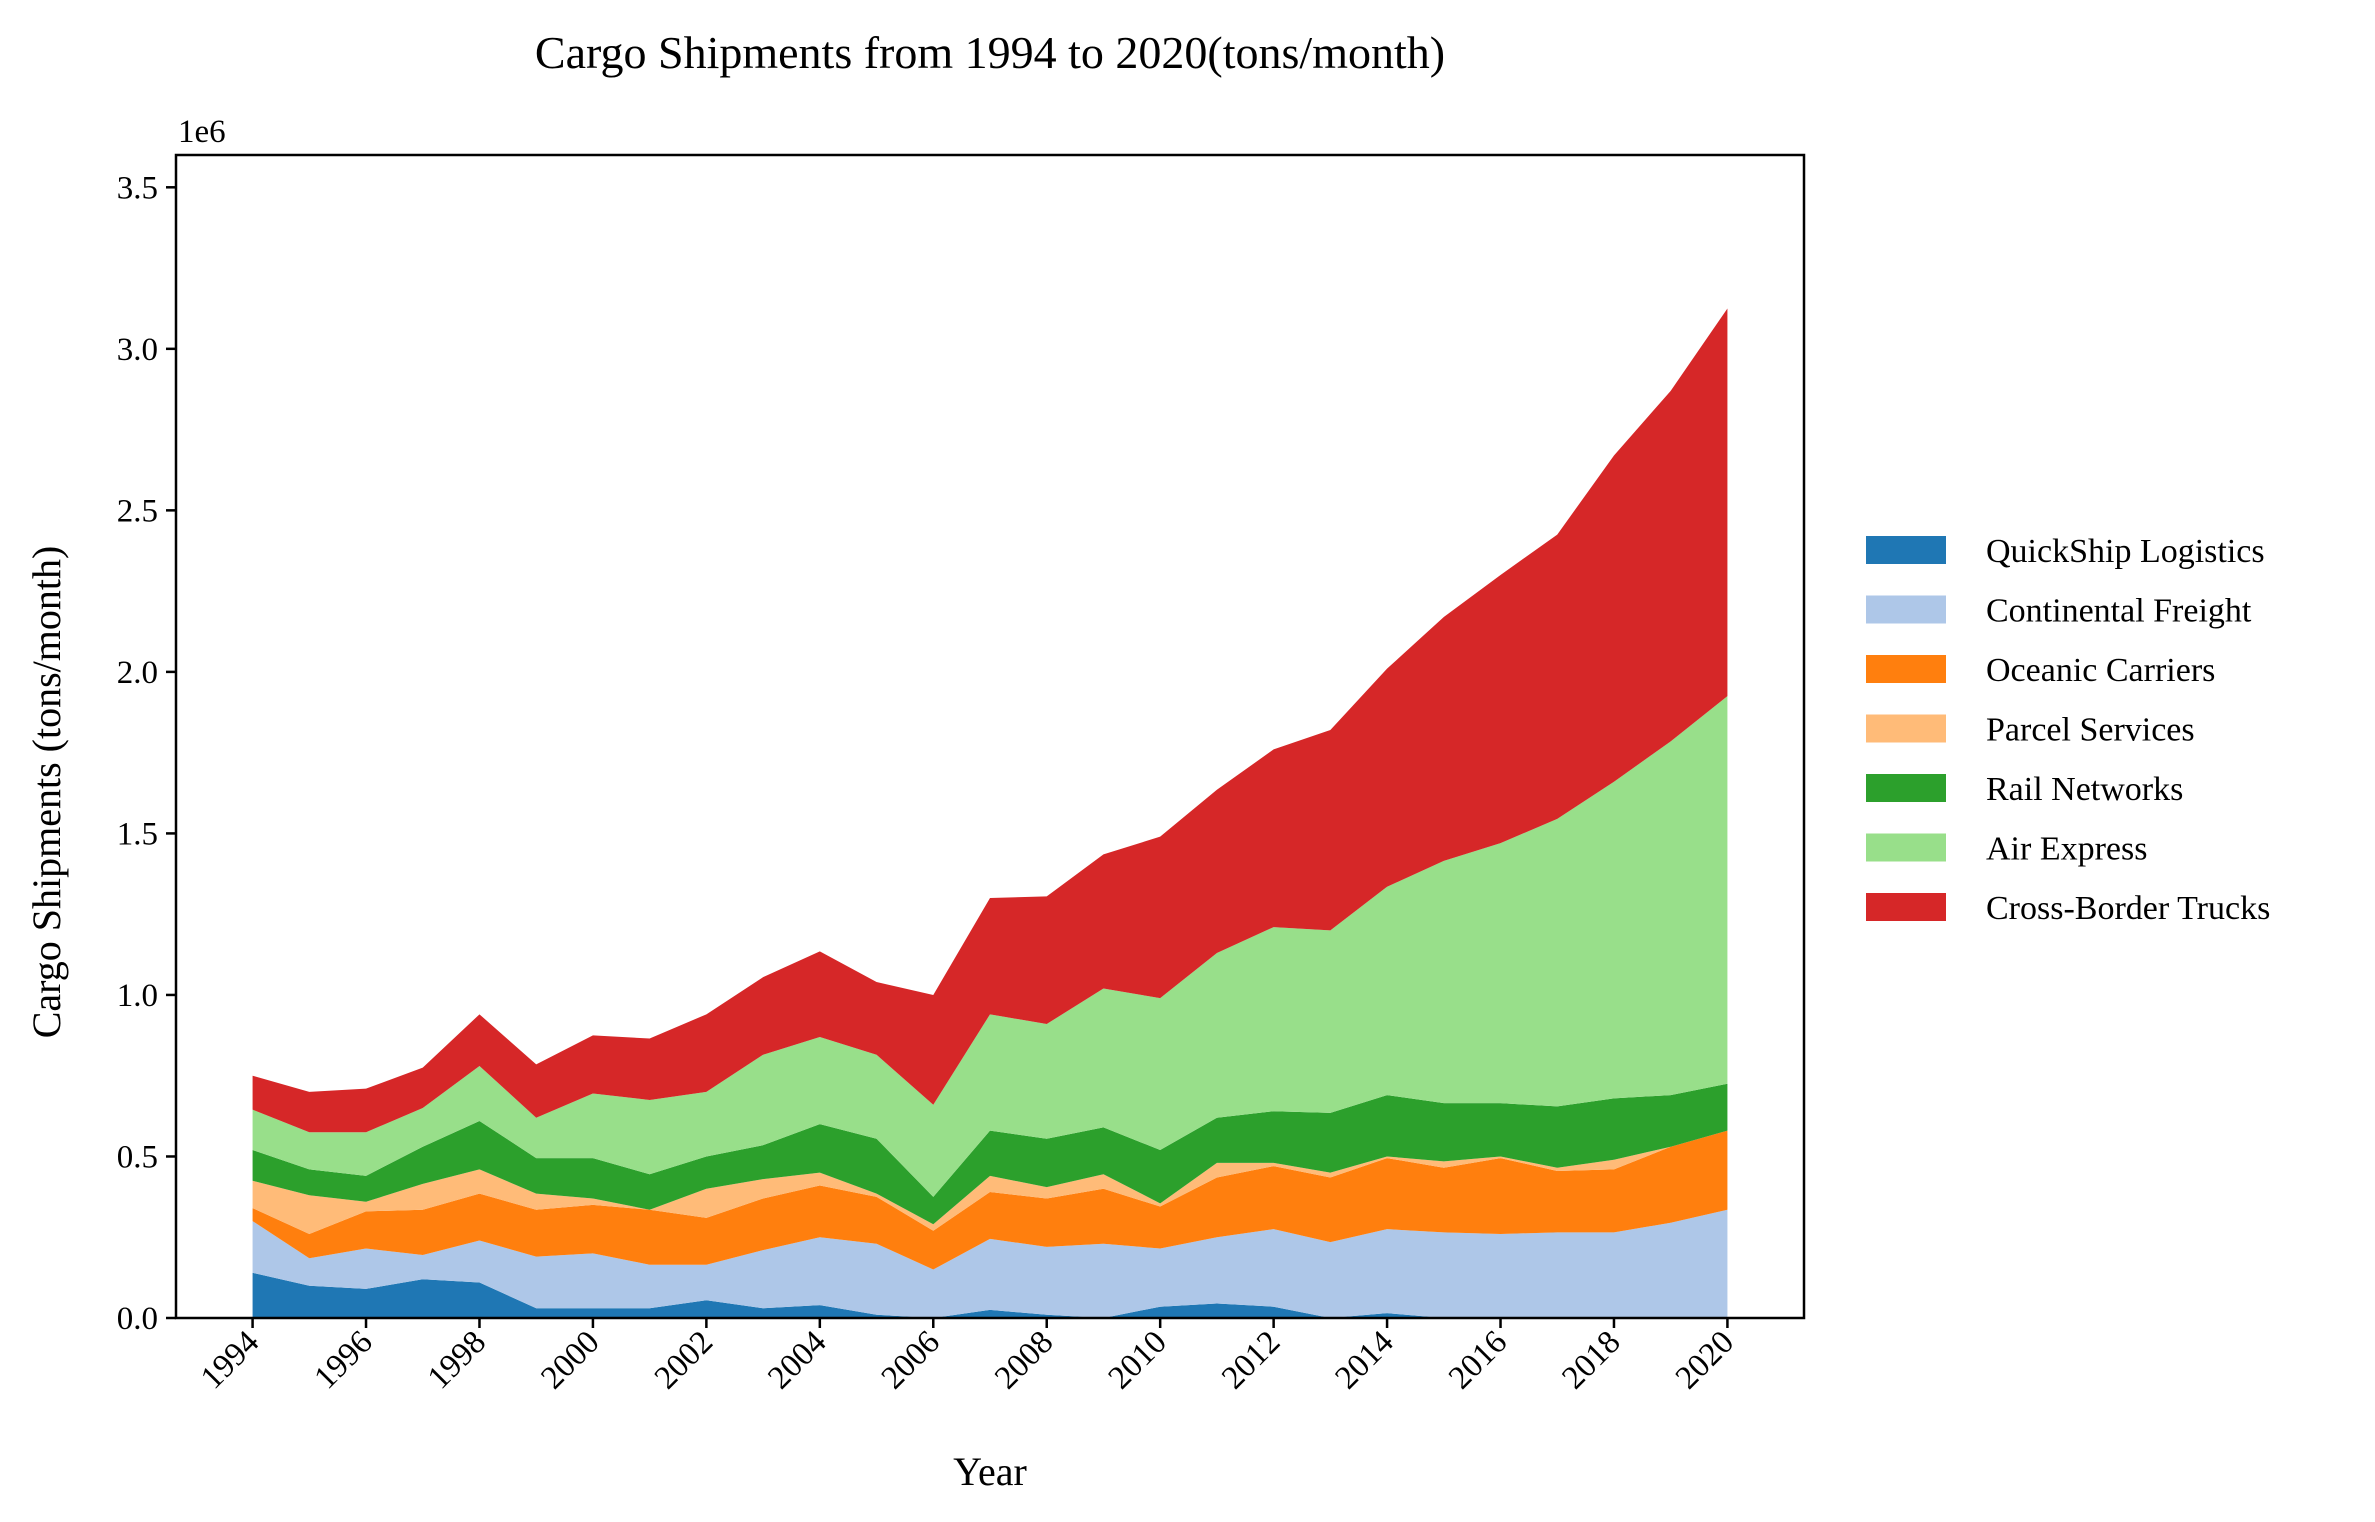  What do you see at coordinates (2119, 611) in the screenshot?
I see `legend-label: Continental Freight` at bounding box center [2119, 611].